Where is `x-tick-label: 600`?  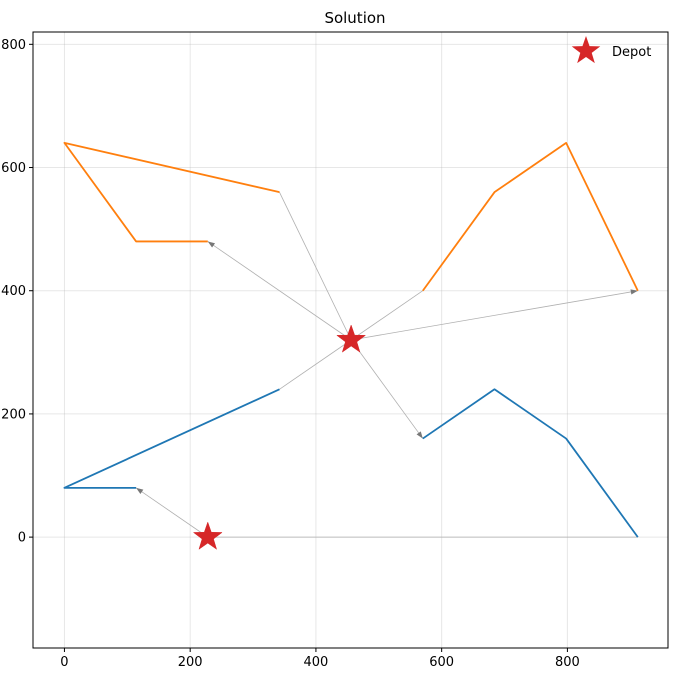
x-tick-label: 600 is located at coordinates (441, 662).